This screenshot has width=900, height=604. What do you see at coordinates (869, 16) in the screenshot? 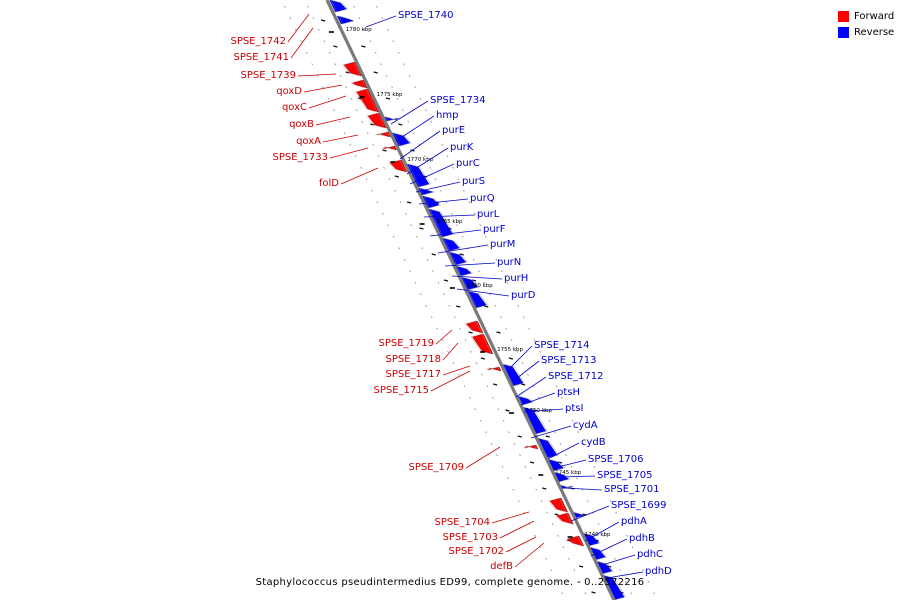
I see `legend-forward: Forward` at bounding box center [869, 16].